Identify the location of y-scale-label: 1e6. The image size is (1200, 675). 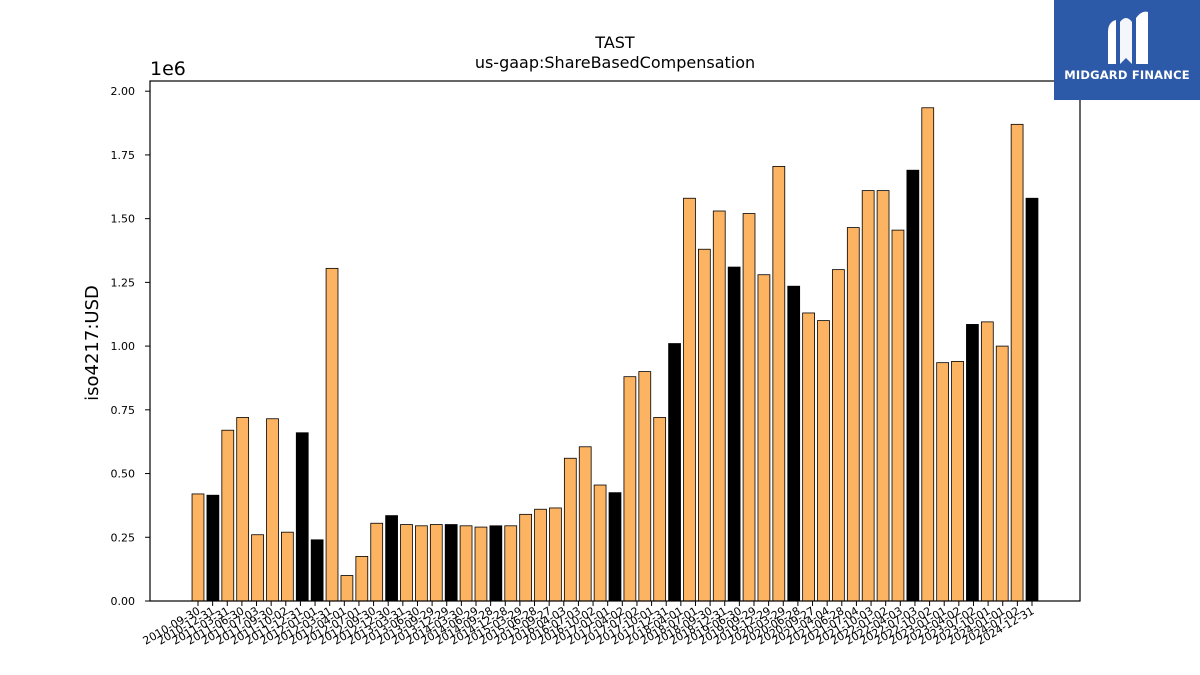
(168, 69).